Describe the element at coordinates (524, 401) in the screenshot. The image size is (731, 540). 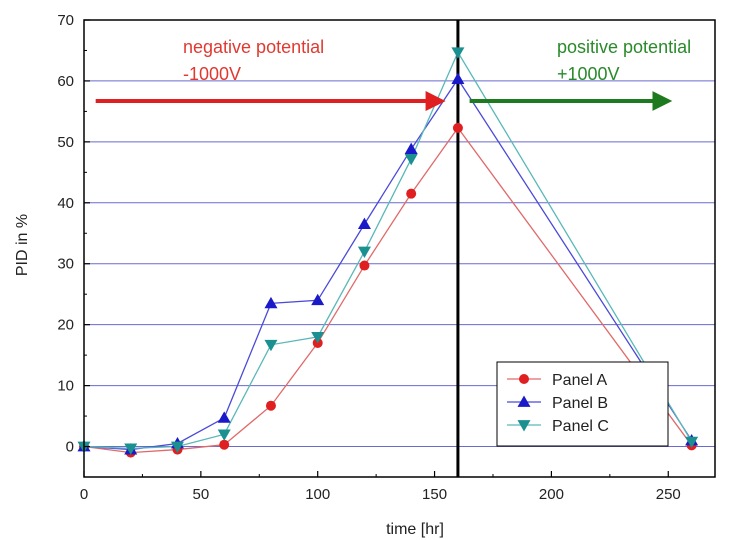
I see `legend-marker-panel-b` at that location.